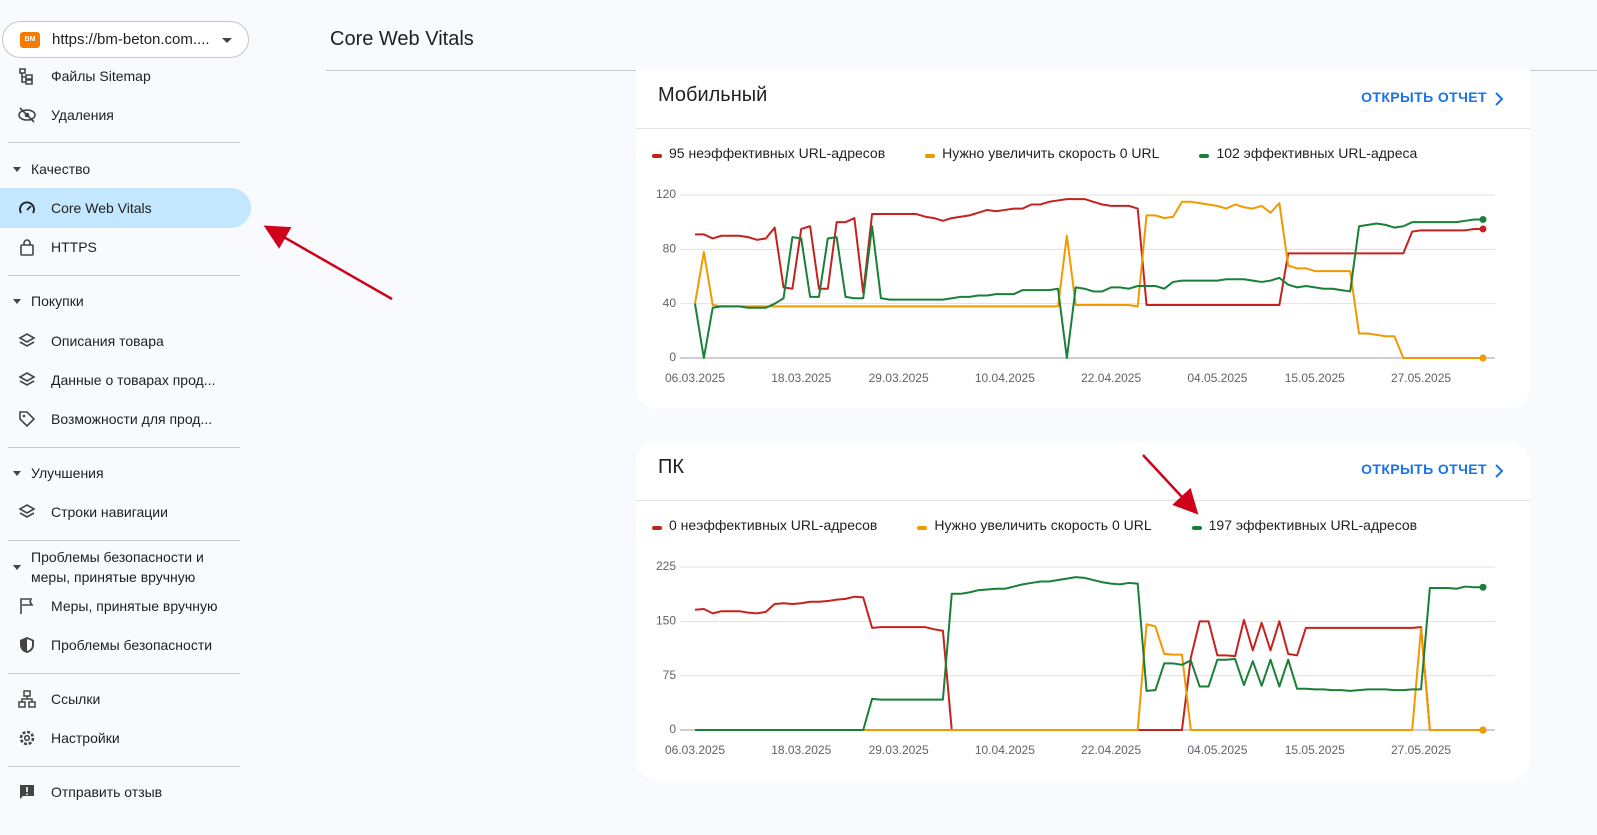  I want to click on y-tick-label: 0, so click(672, 729).